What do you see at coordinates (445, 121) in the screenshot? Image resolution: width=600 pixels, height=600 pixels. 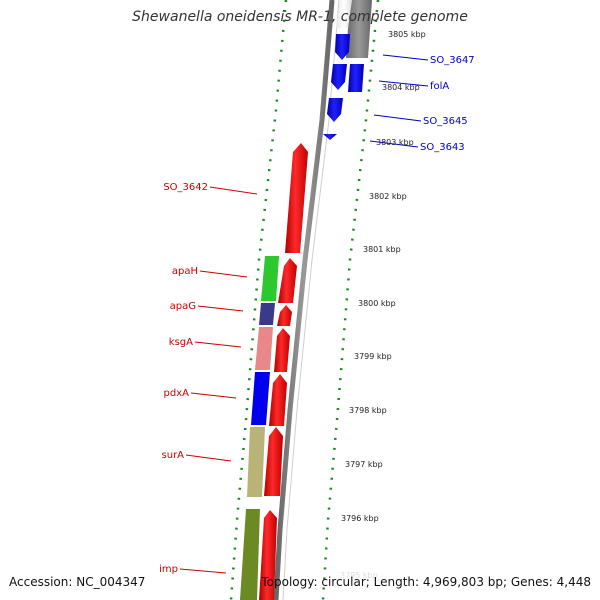 I see `gene-label-SO_3645: SO_3645` at bounding box center [445, 121].